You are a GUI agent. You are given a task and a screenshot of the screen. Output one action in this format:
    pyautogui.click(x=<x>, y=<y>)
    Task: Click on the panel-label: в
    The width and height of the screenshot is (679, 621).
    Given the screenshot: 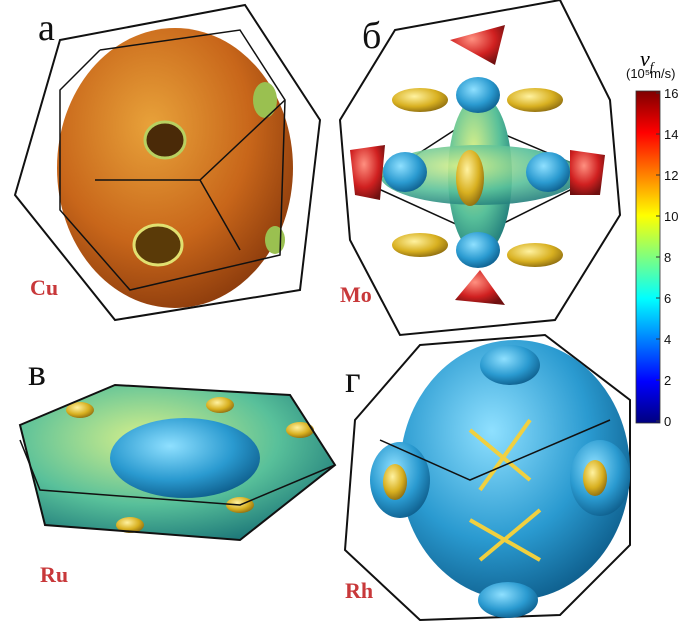 What is the action you would take?
    pyautogui.click(x=37, y=373)
    